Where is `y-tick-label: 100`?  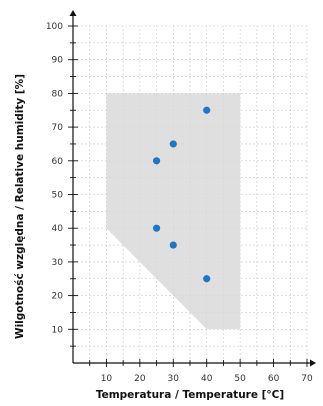
y-tick-label: 100 is located at coordinates (54, 27).